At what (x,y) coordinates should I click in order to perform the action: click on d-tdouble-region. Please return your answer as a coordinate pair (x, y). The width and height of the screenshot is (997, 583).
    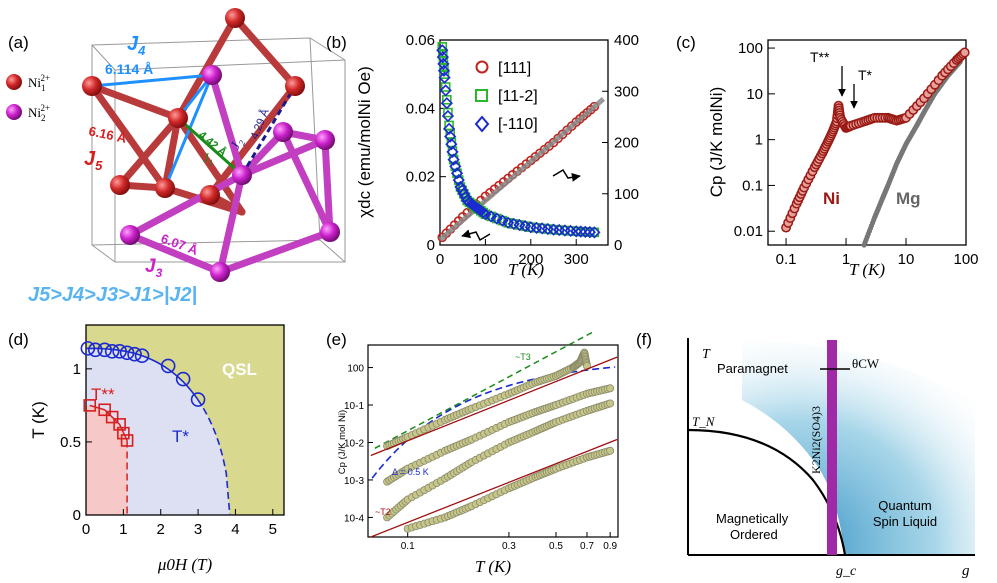
    Looking at the image, I should click on (107, 460).